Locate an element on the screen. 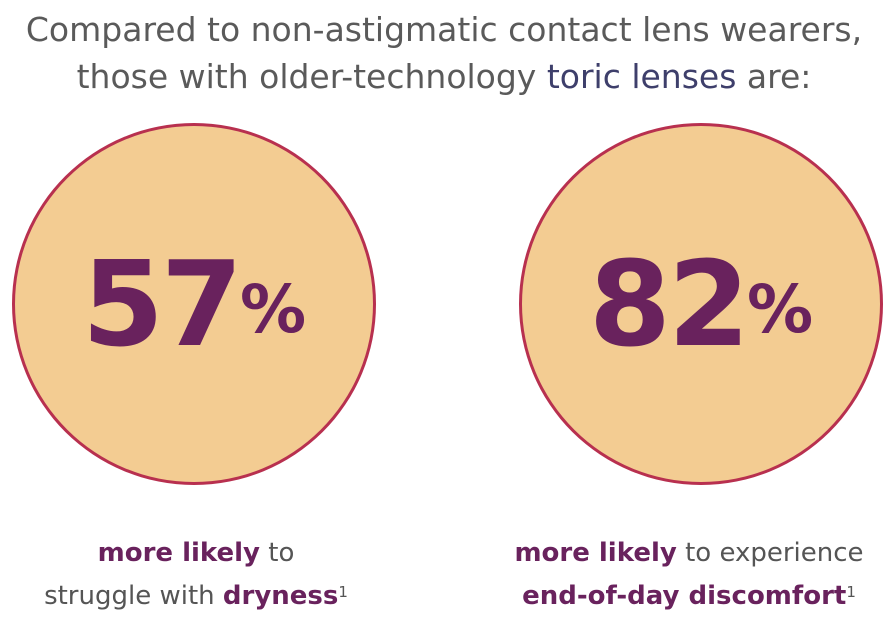 Image resolution: width=888 pixels, height=626 pixels. stat-number: 57 is located at coordinates (162, 304).